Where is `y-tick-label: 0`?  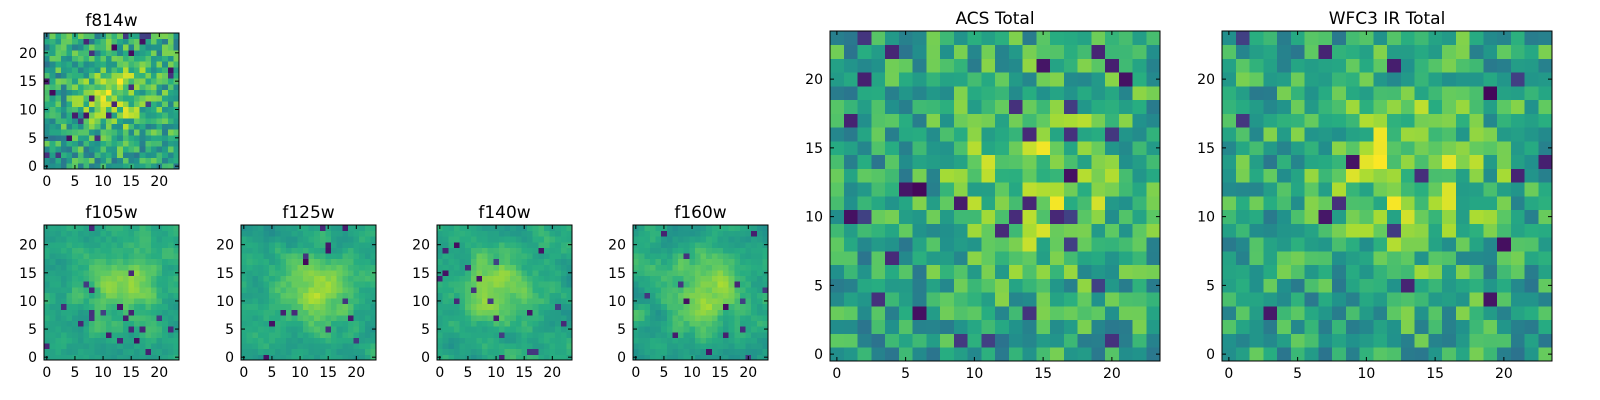
y-tick-label: 0 is located at coordinates (32, 167).